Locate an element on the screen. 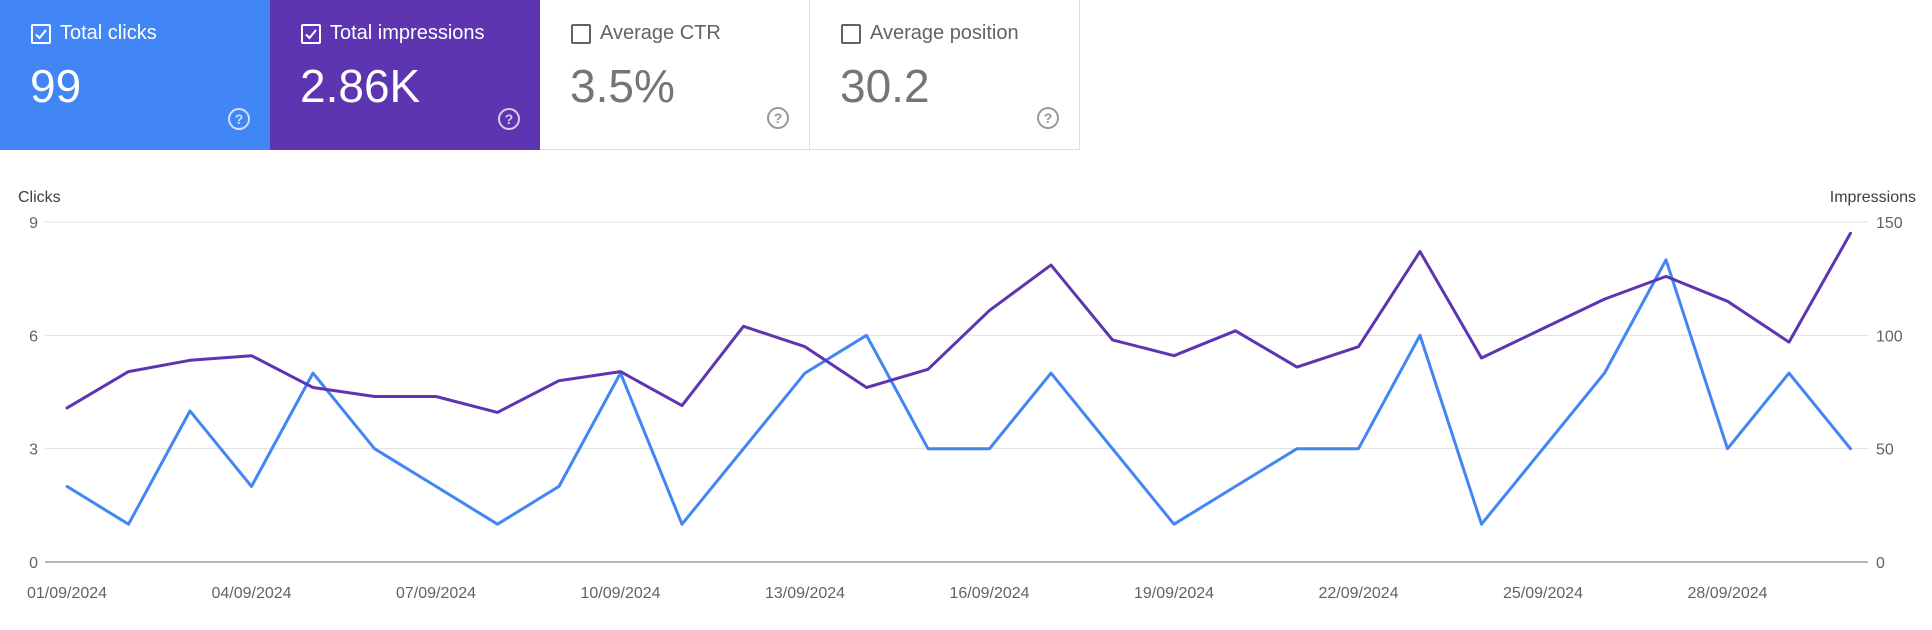 This screenshot has width=1932, height=630. y-left-tick-label: 0 is located at coordinates (33, 563).